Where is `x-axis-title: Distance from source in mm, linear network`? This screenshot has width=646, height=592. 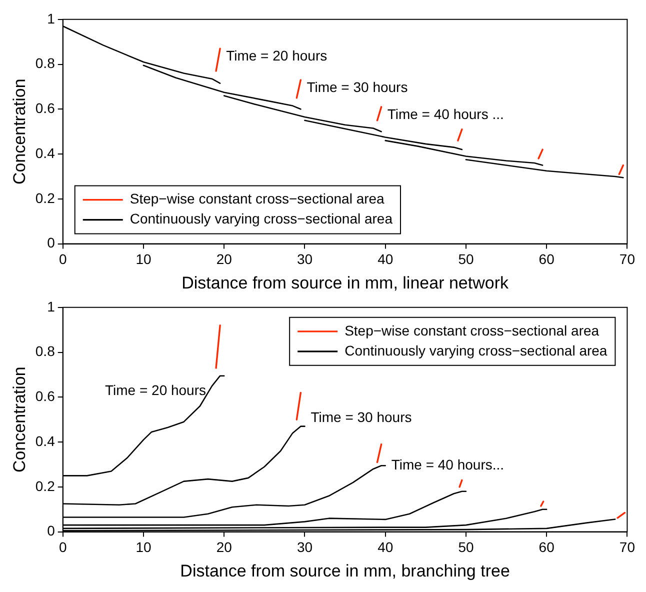
x-axis-title: Distance from source in mm, linear network is located at coordinates (345, 282).